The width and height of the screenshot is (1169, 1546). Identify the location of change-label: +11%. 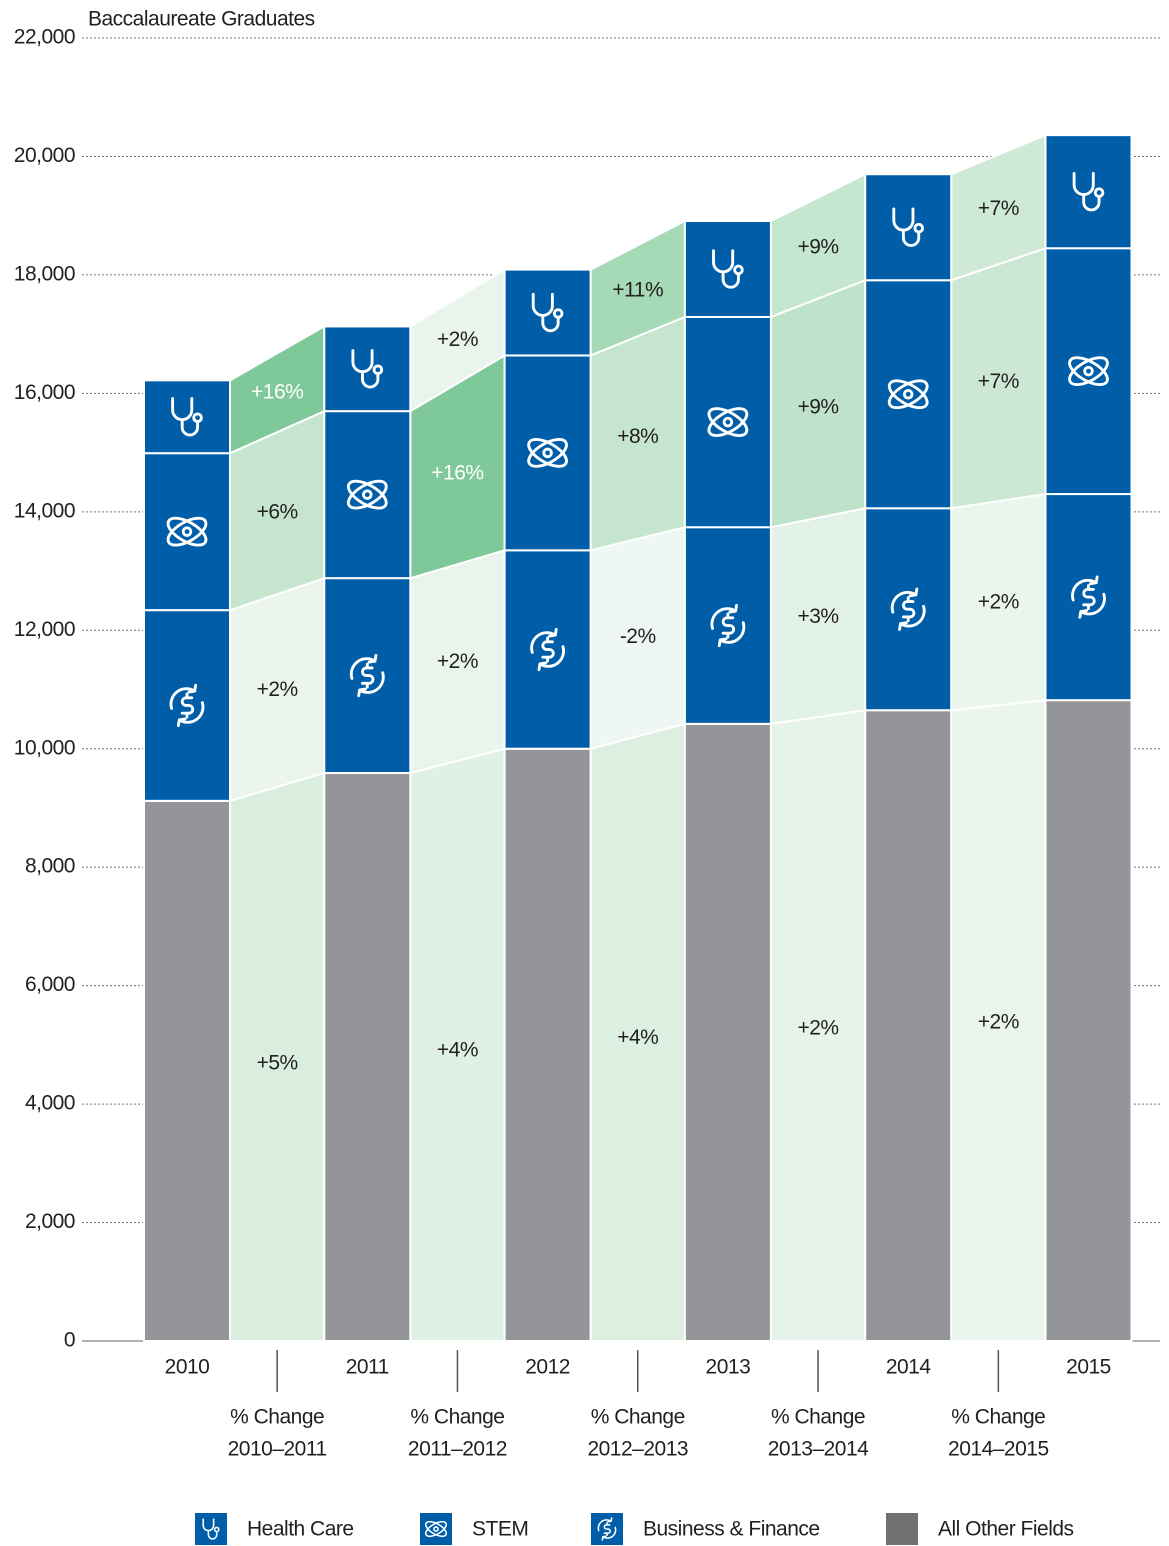
(637, 289).